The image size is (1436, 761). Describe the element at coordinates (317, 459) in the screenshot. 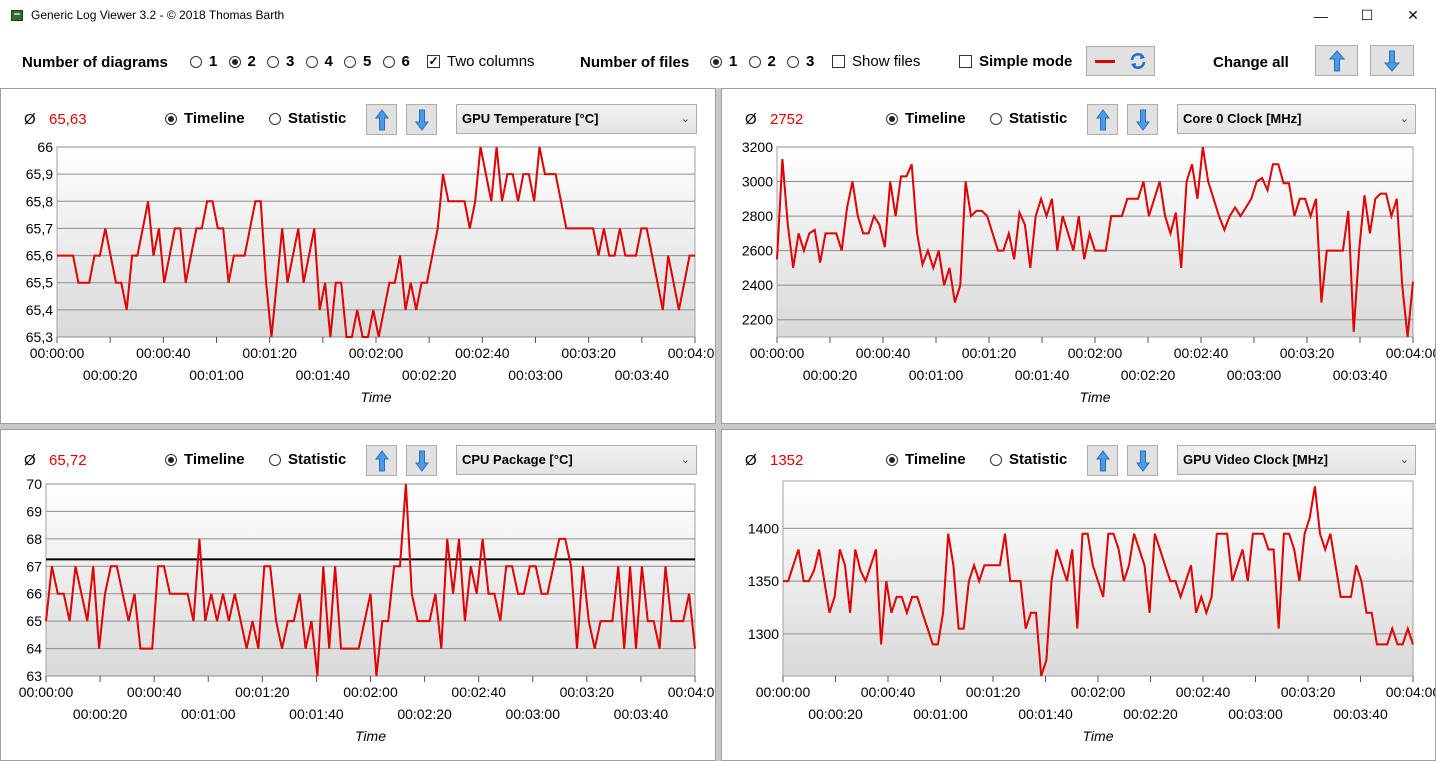

I see `statistic-label: Statistic` at that location.